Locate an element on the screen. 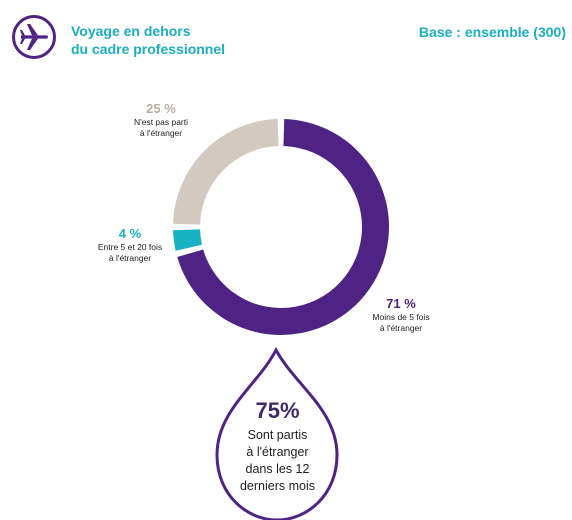 The image size is (572, 520). label-teal-slice: 4 % Entre 5 et 20 fois à l'étranger is located at coordinates (130, 245).